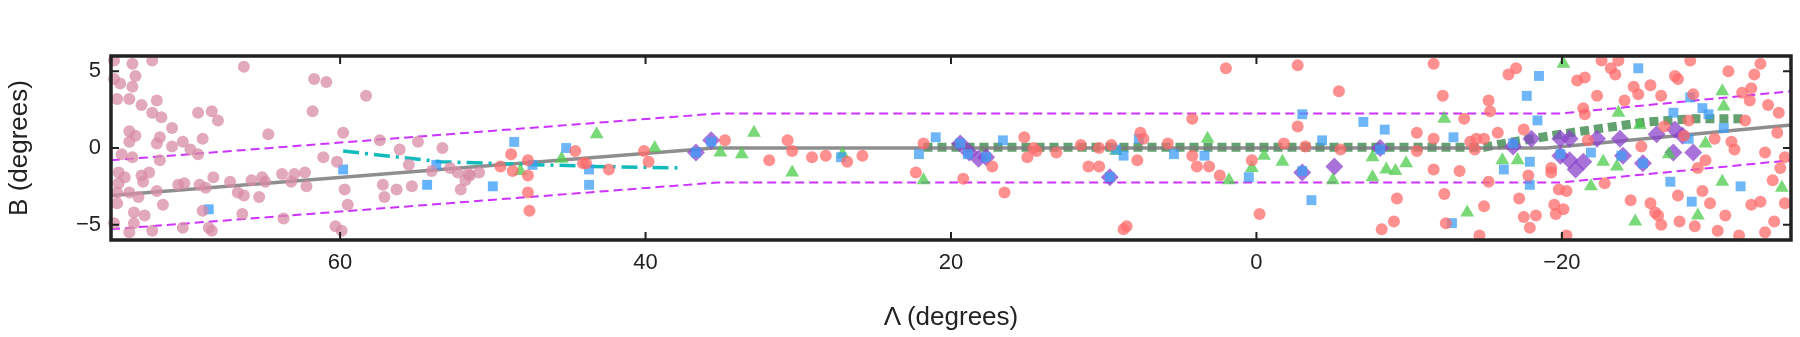 The height and width of the screenshot is (337, 1800). I want to click on x-tick-label: 0, so click(1256, 262).